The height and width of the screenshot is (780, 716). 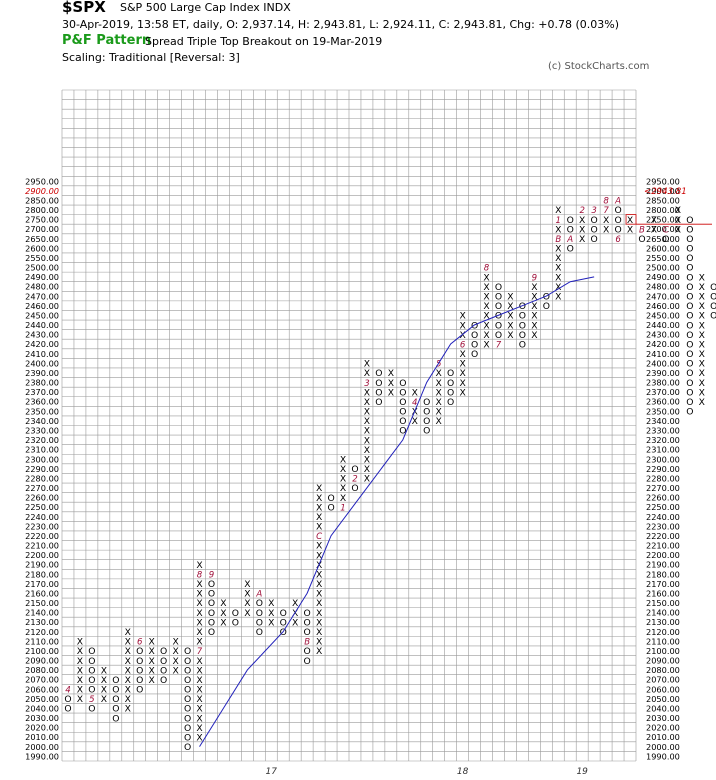 What do you see at coordinates (663, 536) in the screenshot?
I see `y-tick-label-right: 2220.00` at bounding box center [663, 536].